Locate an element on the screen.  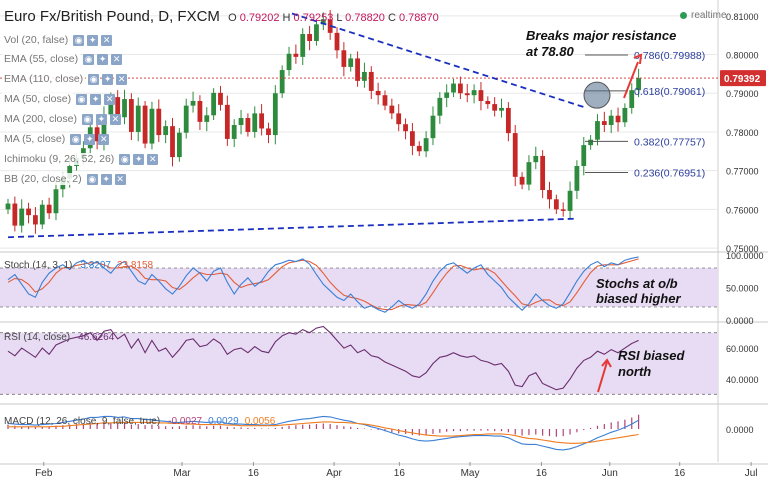
overlay-label: EMA (55, close) is located at coordinates (41, 59).